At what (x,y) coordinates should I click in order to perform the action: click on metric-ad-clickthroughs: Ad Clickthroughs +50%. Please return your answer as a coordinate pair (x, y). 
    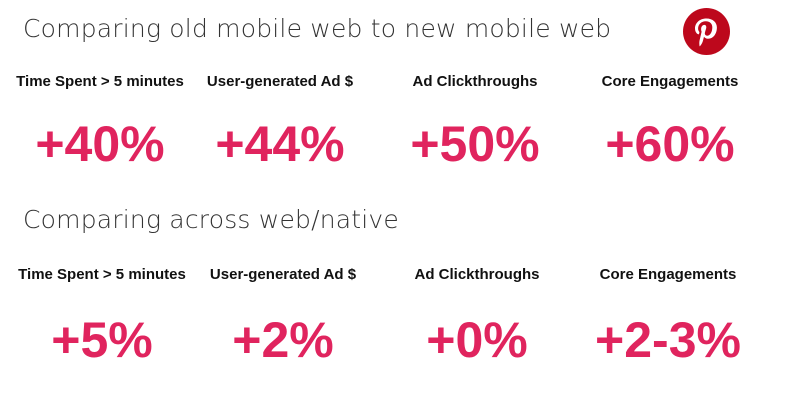
    Looking at the image, I should click on (475, 123).